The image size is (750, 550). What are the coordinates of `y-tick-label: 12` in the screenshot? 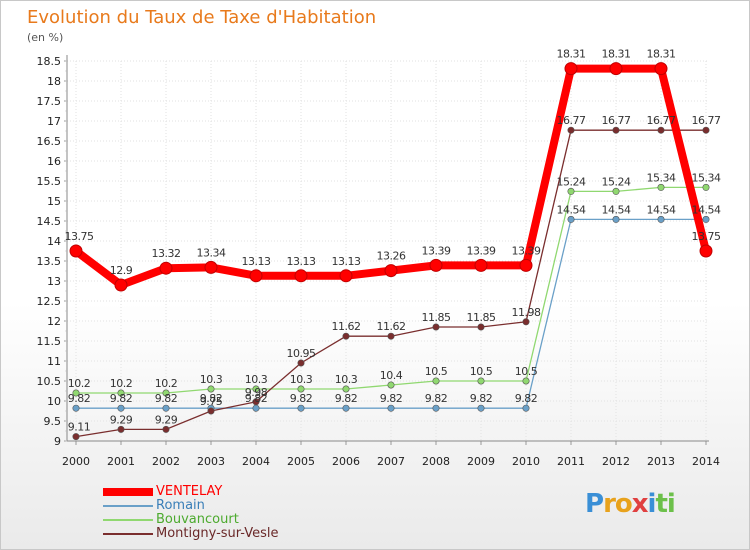 It's located at (54, 321).